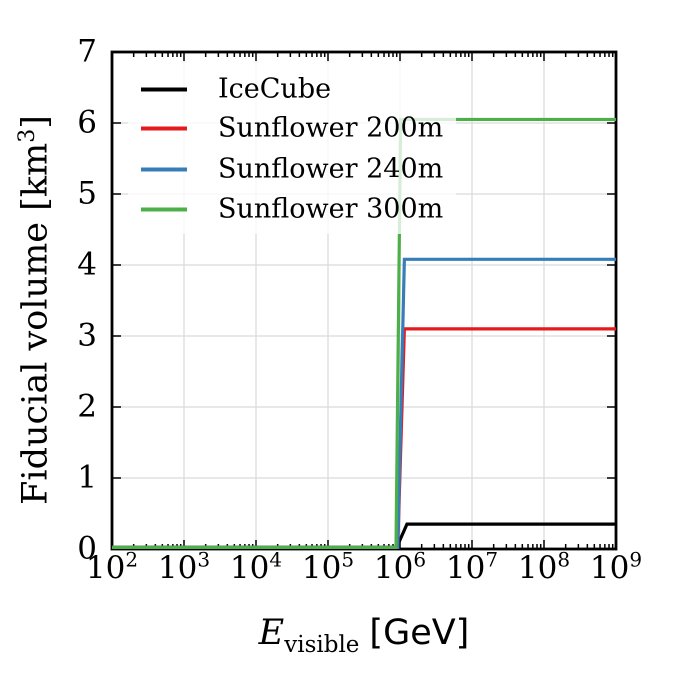 The height and width of the screenshot is (675, 675). I want to click on y-tick-label: 4, so click(87, 264).